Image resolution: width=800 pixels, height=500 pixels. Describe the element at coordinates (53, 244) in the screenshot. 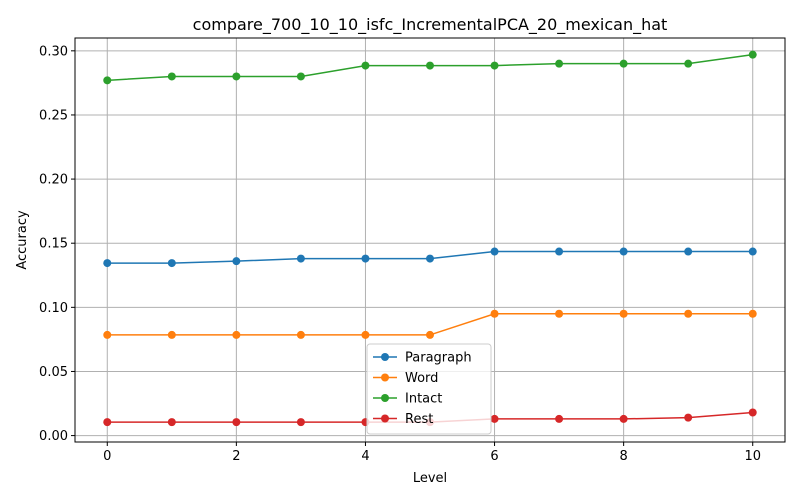

I see `y-tick-label: 0.15` at that location.